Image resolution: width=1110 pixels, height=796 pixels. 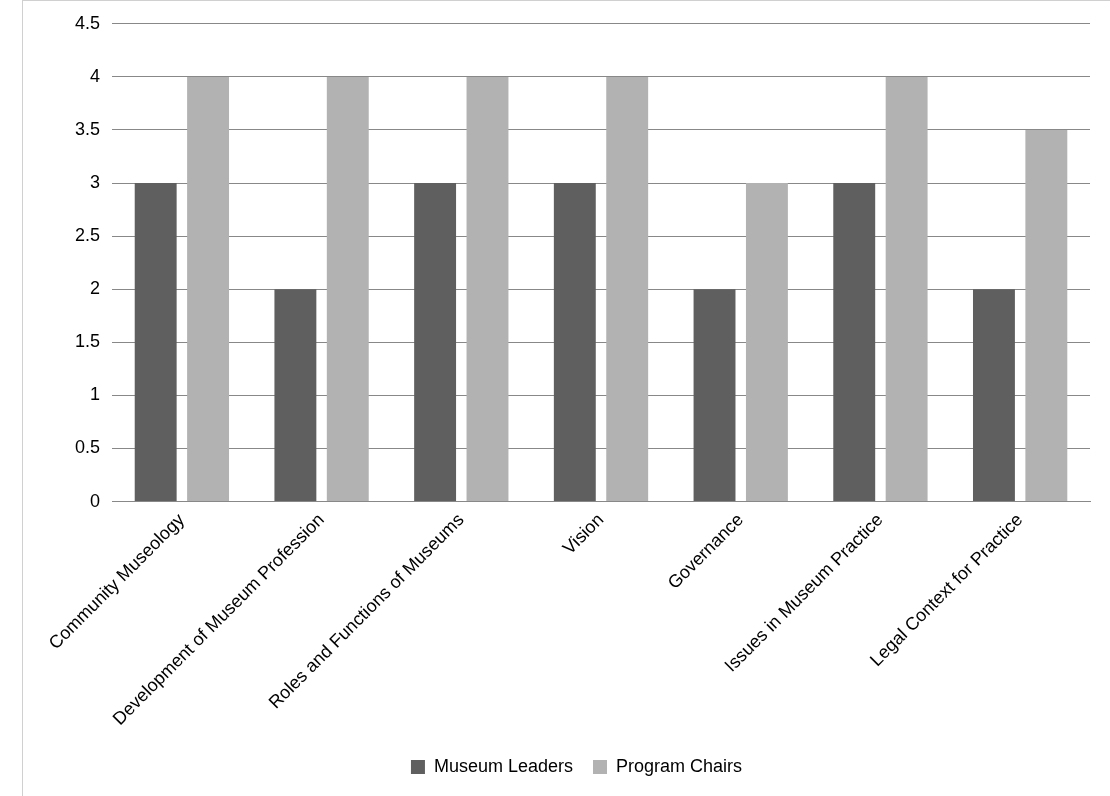 I want to click on y-tick-label: 0.5, so click(x=87, y=447).